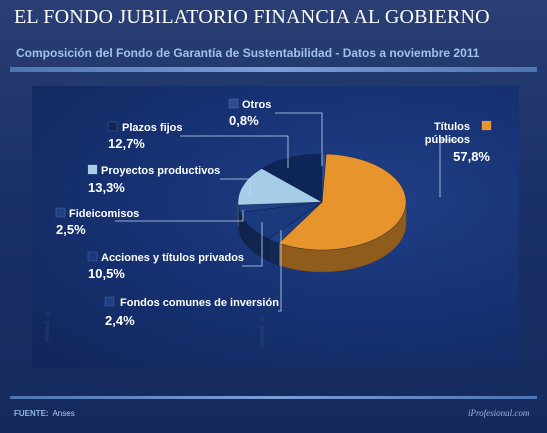  I want to click on slice-value-otros: 0,8%, so click(244, 120).